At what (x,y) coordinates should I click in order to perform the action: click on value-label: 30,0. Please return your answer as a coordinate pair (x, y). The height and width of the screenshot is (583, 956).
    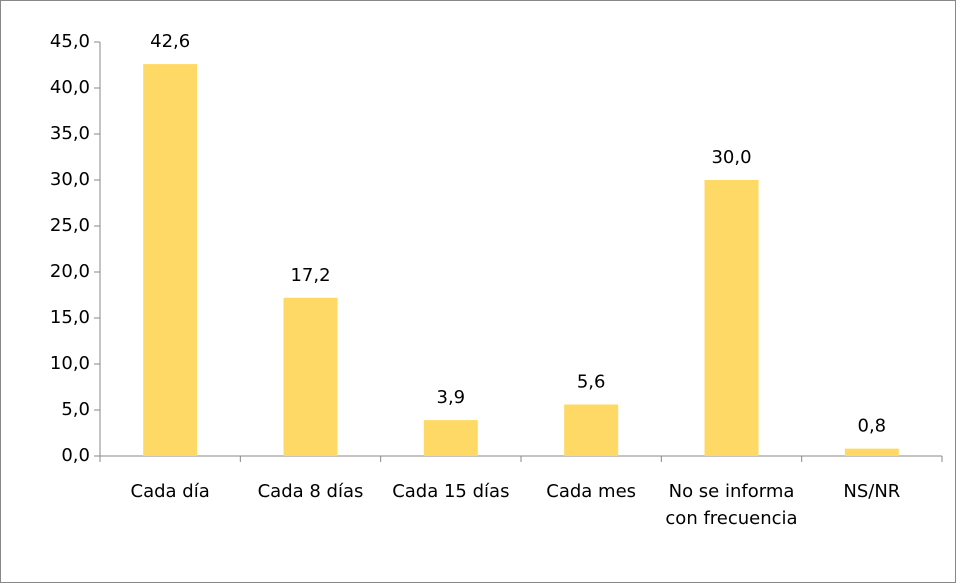
    Looking at the image, I should click on (731, 157).